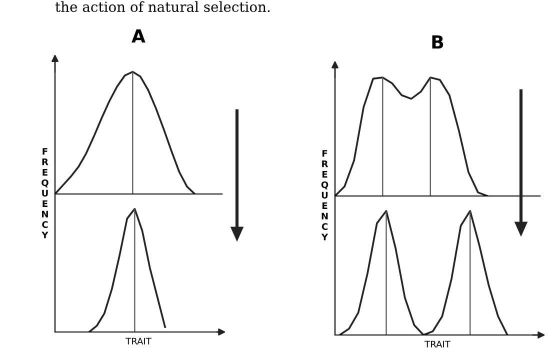 The width and height of the screenshot is (558, 357). What do you see at coordinates (438, 42) in the screenshot?
I see `chart-title: B` at bounding box center [438, 42].